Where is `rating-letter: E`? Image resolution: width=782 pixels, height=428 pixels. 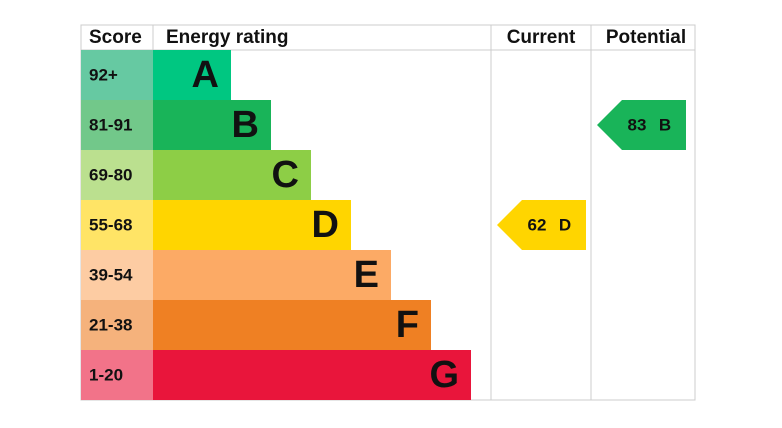
rating-letter: E is located at coordinates (366, 275).